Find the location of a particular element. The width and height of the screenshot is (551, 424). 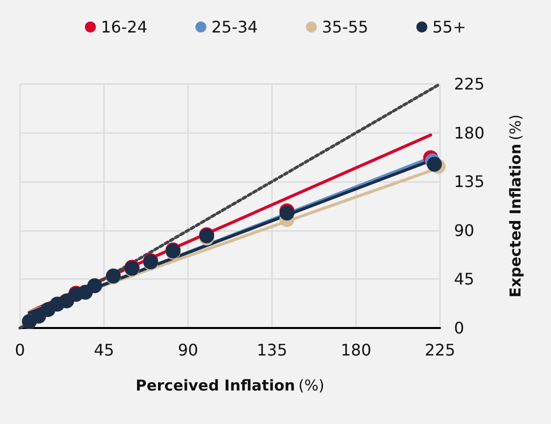

y-tick-label: 0 is located at coordinates (459, 328).